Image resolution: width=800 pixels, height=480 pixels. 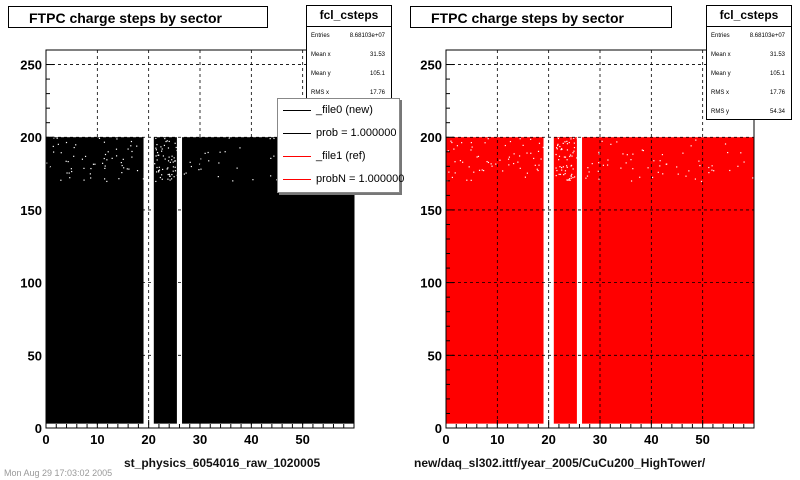 I want to click on y-tick-label: 250, so click(x=431, y=65).